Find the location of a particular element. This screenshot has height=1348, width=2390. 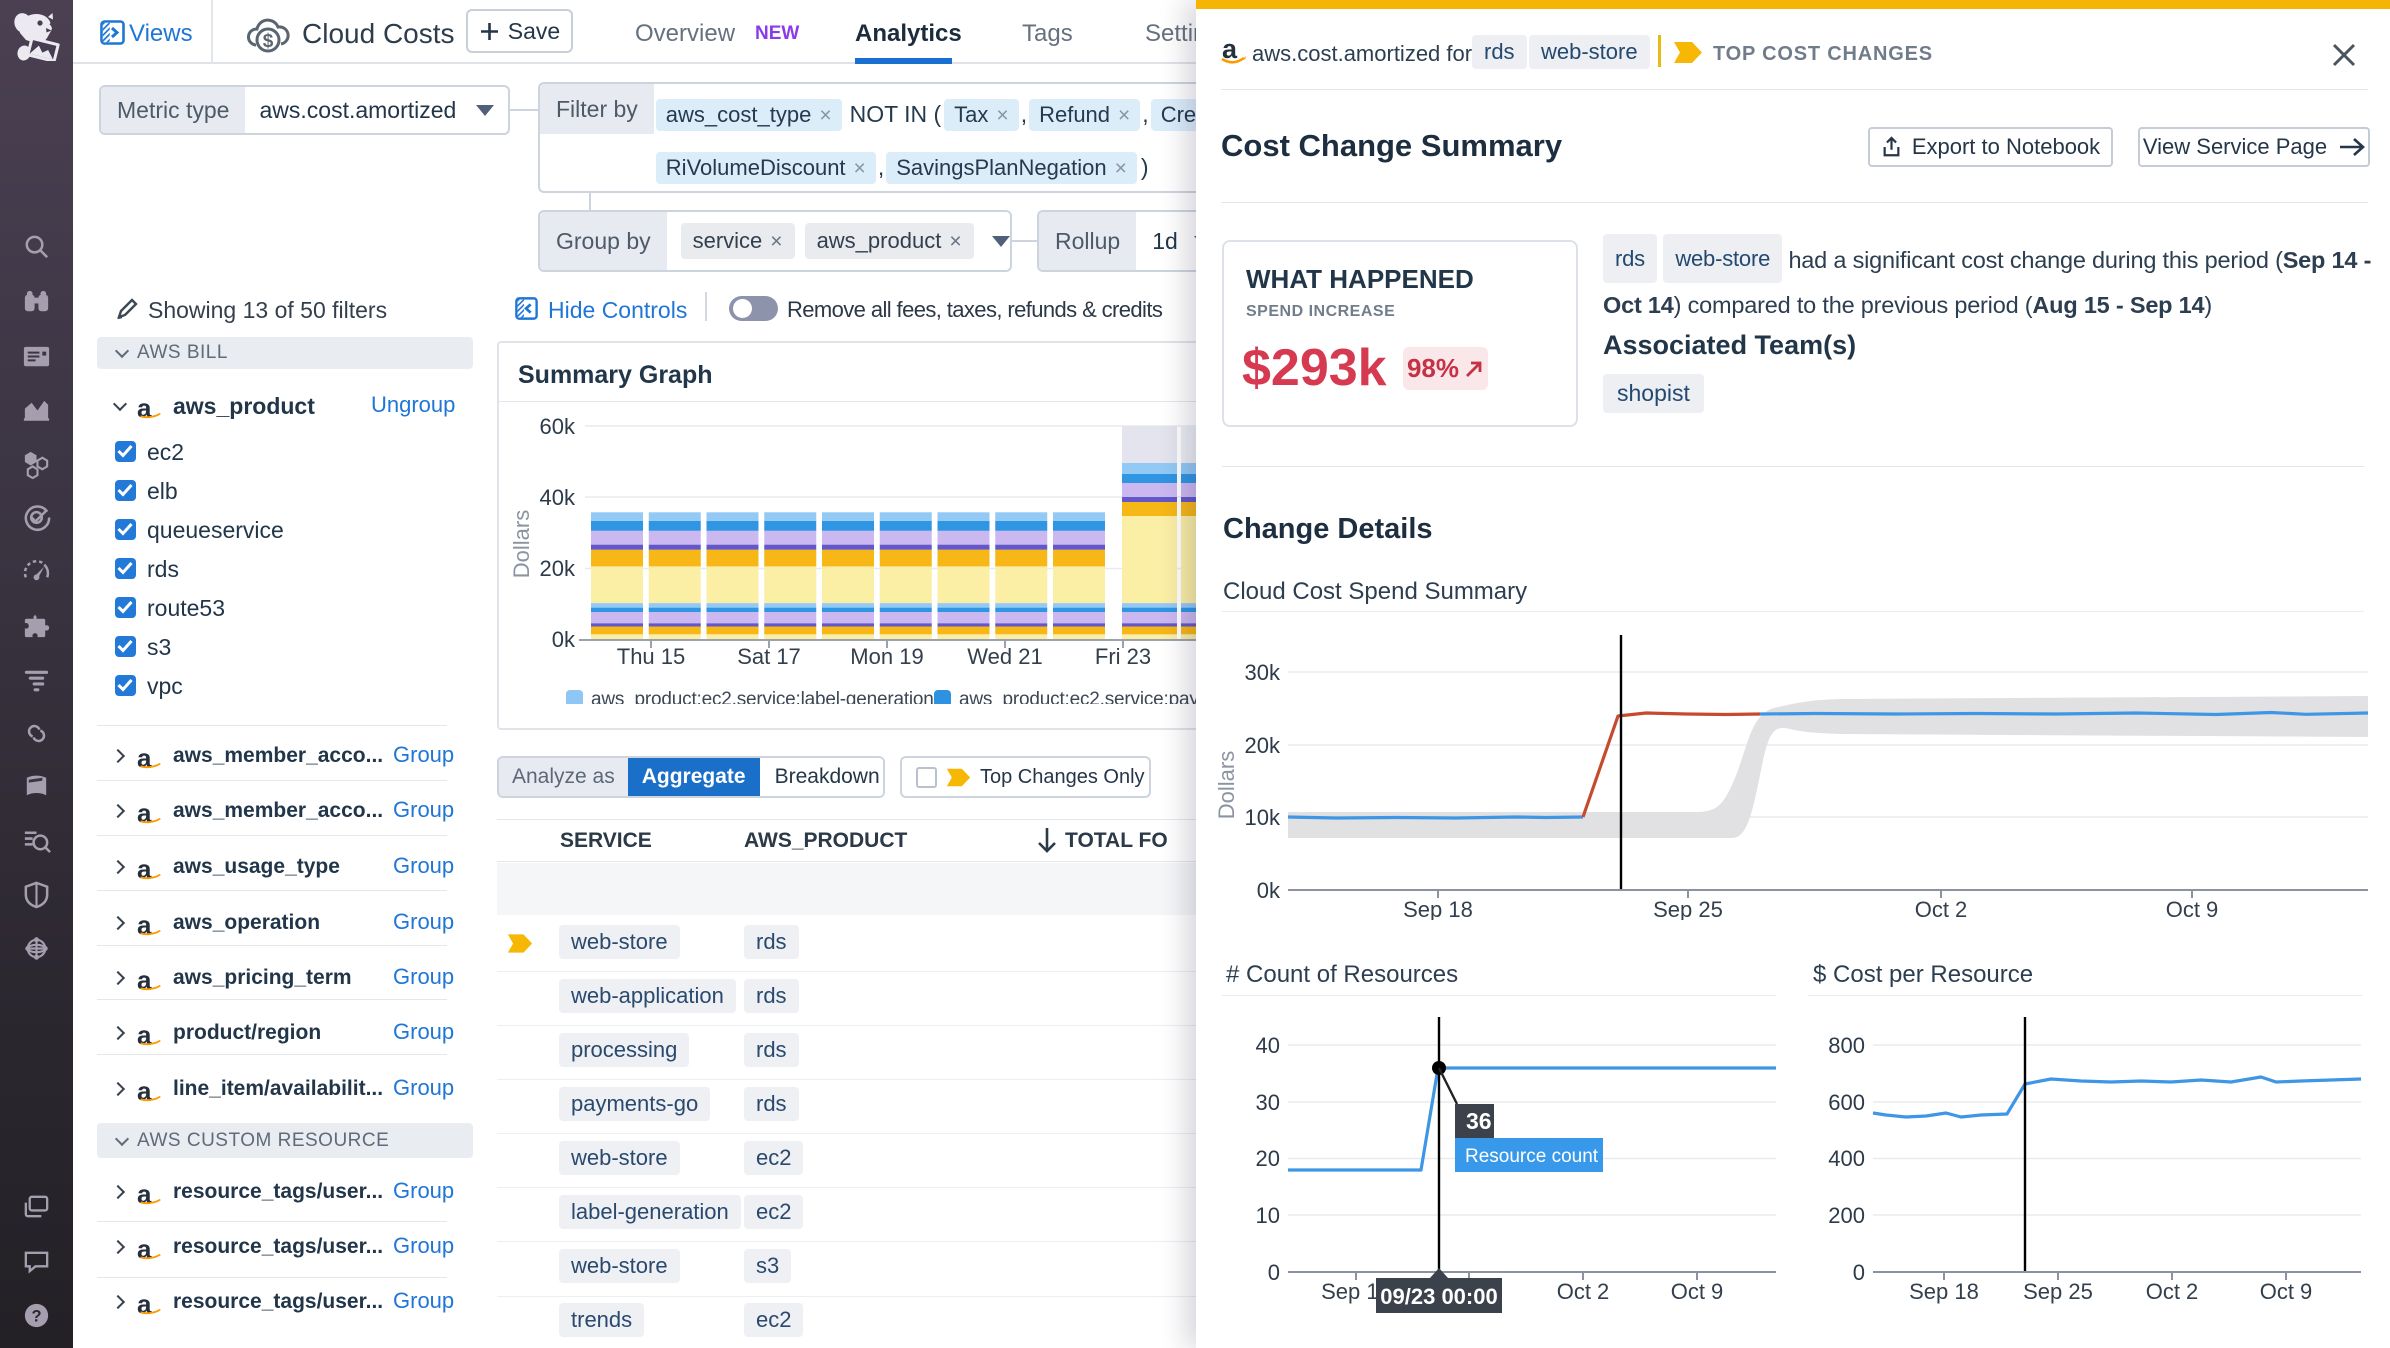

svg-text: Resource count is located at coordinates (1532, 1156).